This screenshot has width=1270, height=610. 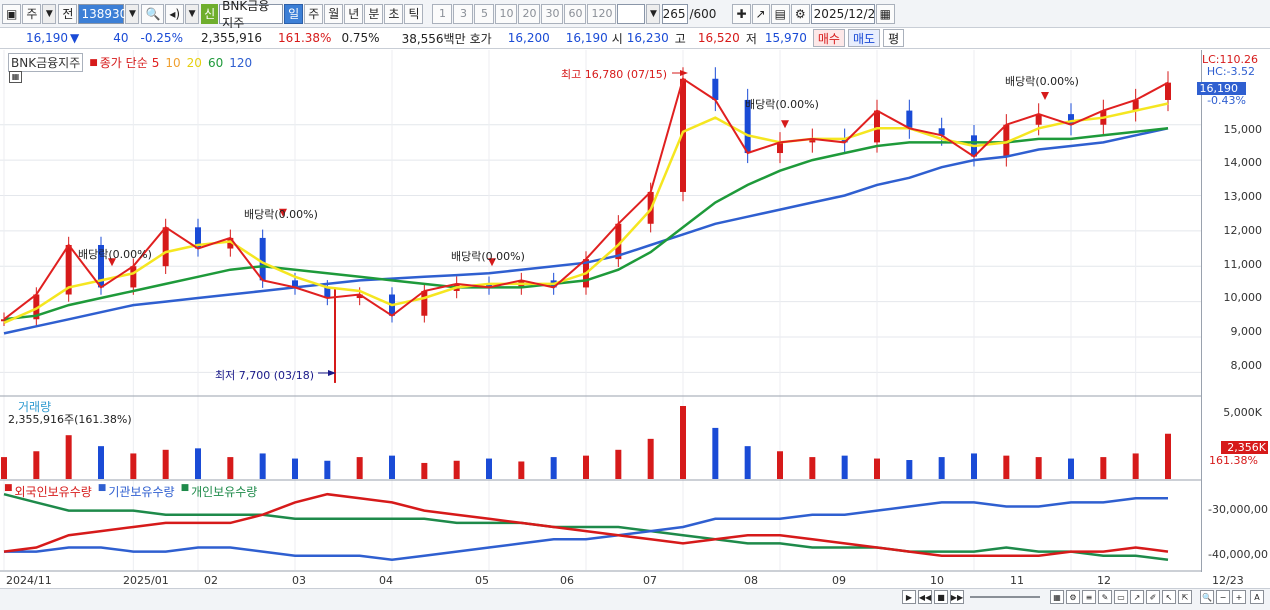 I want to click on current-pct-tag: -0.43%, so click(x=1226, y=100).